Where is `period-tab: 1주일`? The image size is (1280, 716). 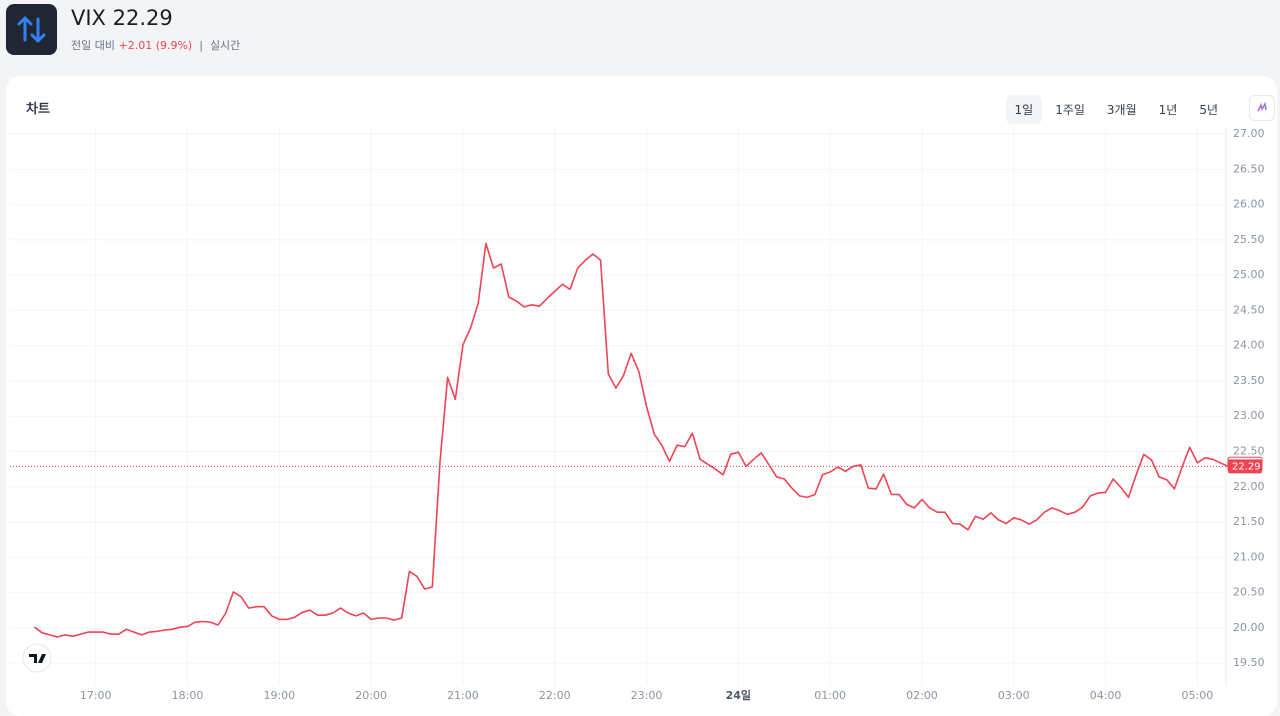 period-tab: 1주일 is located at coordinates (1070, 110).